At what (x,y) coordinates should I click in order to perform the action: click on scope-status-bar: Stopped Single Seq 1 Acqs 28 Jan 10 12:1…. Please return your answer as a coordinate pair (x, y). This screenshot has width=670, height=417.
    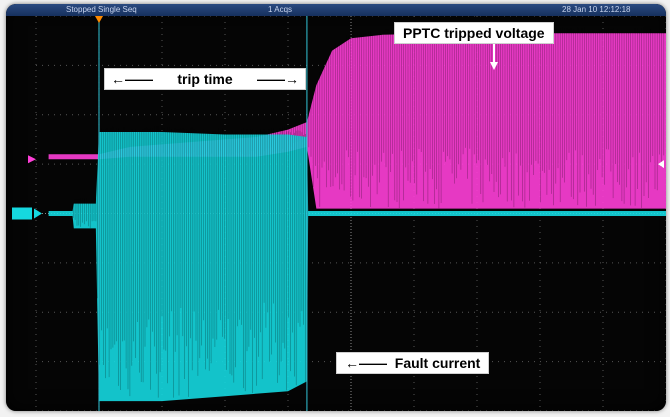
    Looking at the image, I should click on (336, 10).